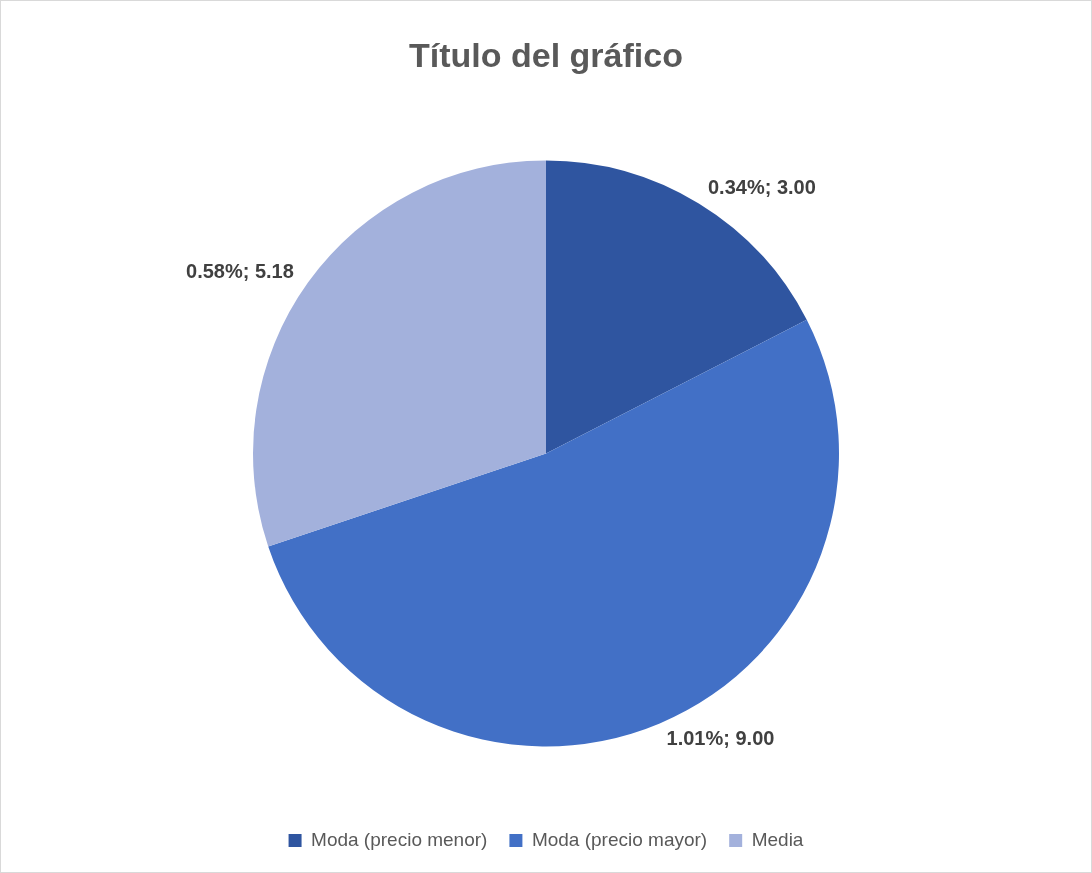 Image resolution: width=1092 pixels, height=873 pixels. Describe the element at coordinates (240, 270) in the screenshot. I see `data-label: 0.58%; 5.18` at that location.